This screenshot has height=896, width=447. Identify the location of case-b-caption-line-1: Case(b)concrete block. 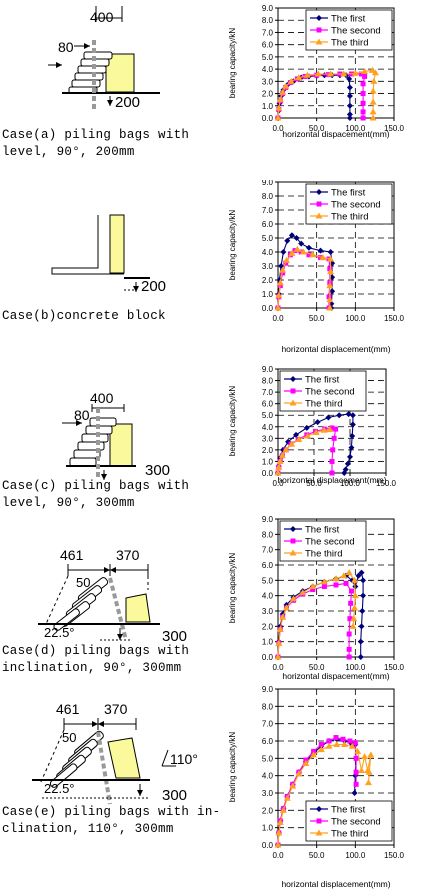
(84, 316).